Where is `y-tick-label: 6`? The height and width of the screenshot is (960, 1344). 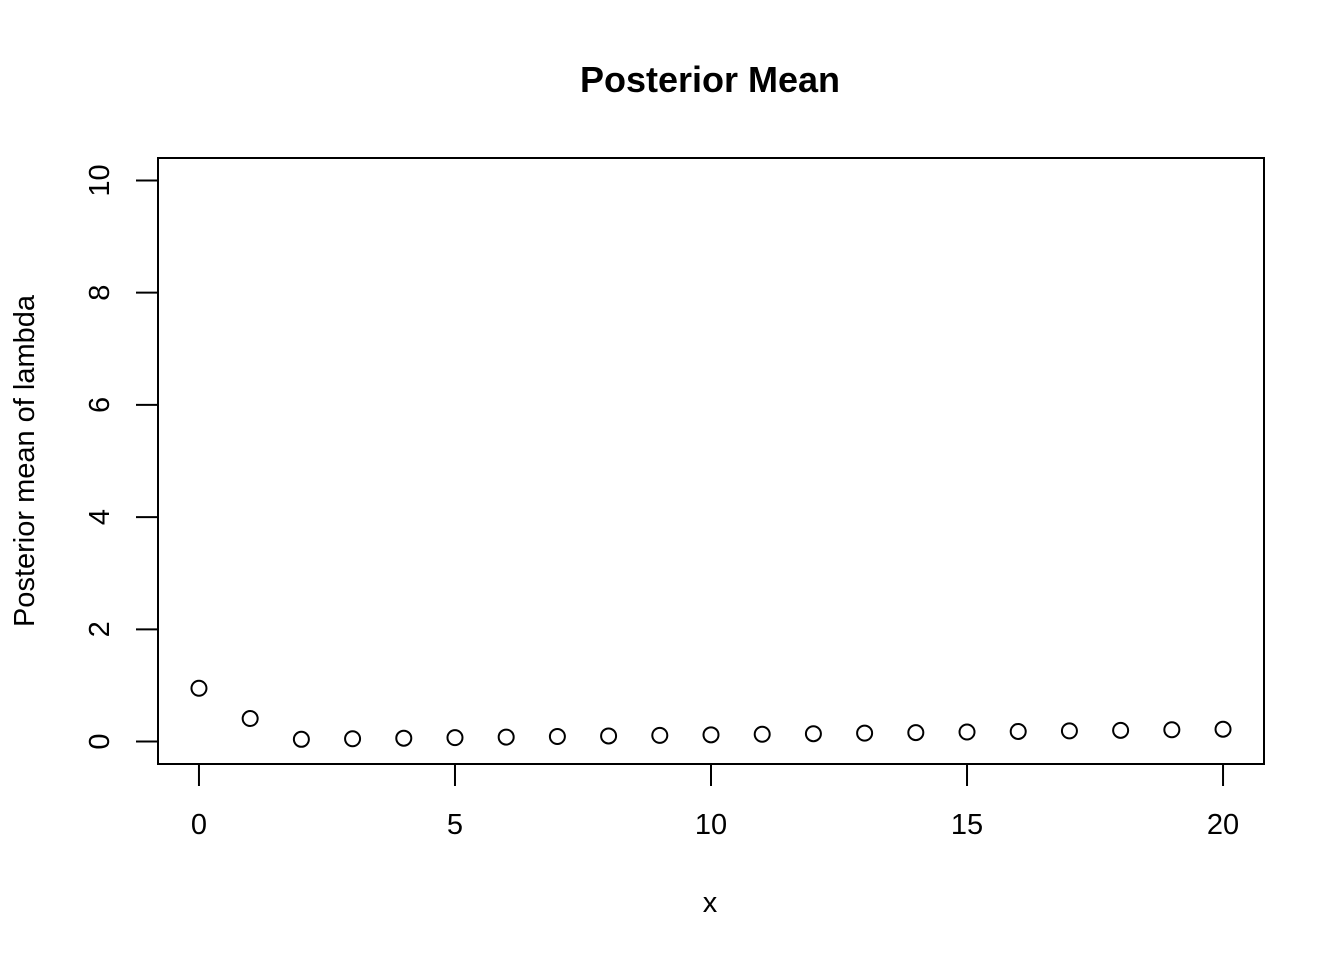
y-tick-label: 6 is located at coordinates (100, 405).